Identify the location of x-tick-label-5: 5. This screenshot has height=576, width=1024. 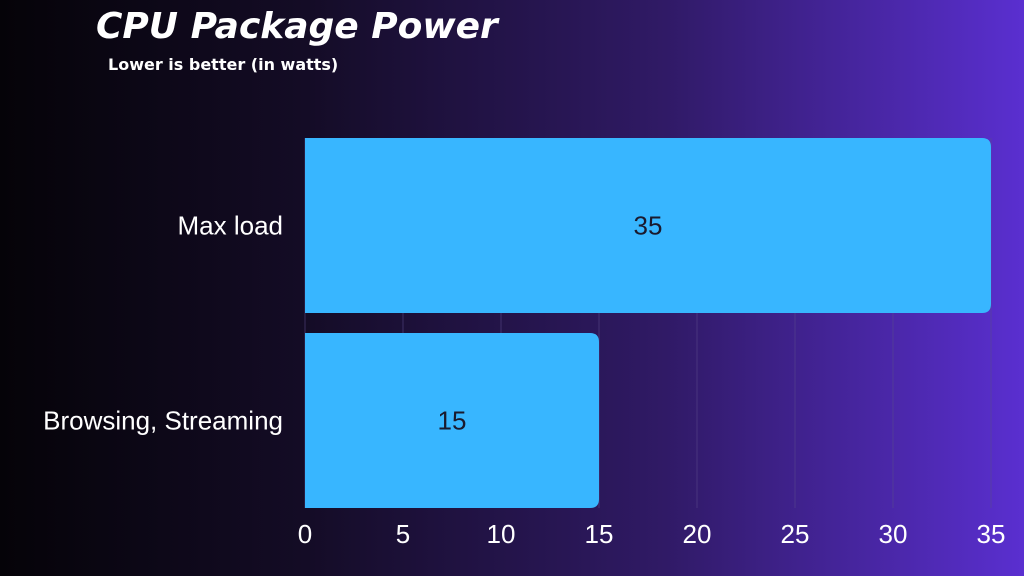
(403, 534).